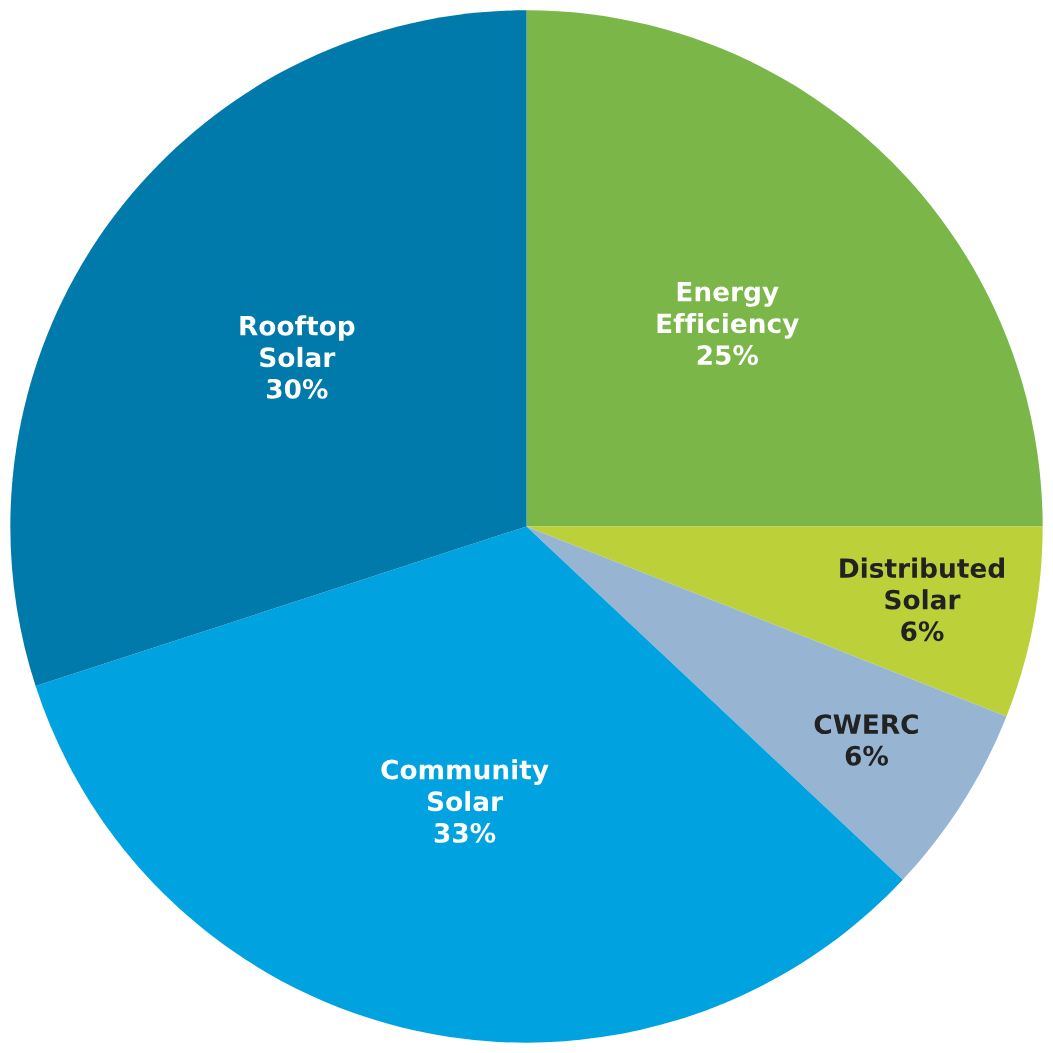 This screenshot has width=1053, height=1053. I want to click on data-label: 25%, so click(727, 355).